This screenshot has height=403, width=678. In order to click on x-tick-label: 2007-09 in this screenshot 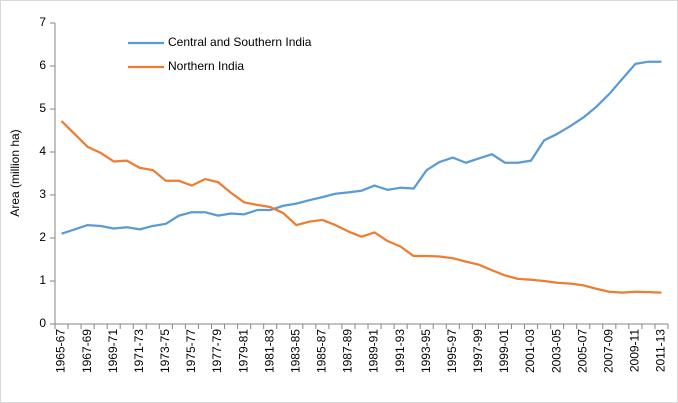, I will do `click(608, 351)`.